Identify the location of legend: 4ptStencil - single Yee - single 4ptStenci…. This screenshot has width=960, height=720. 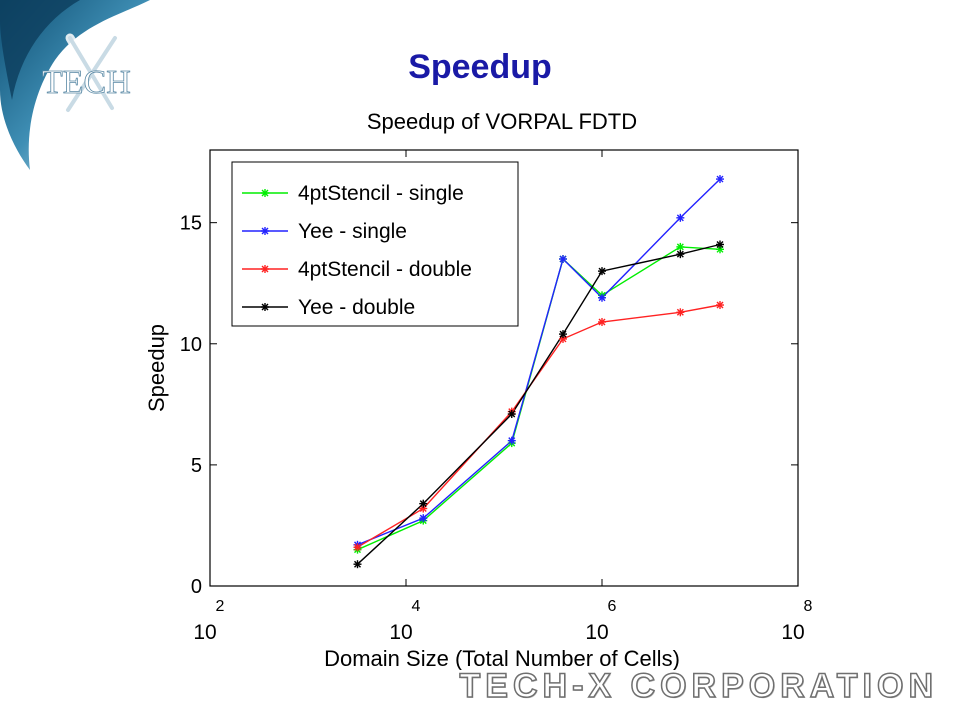
(375, 244).